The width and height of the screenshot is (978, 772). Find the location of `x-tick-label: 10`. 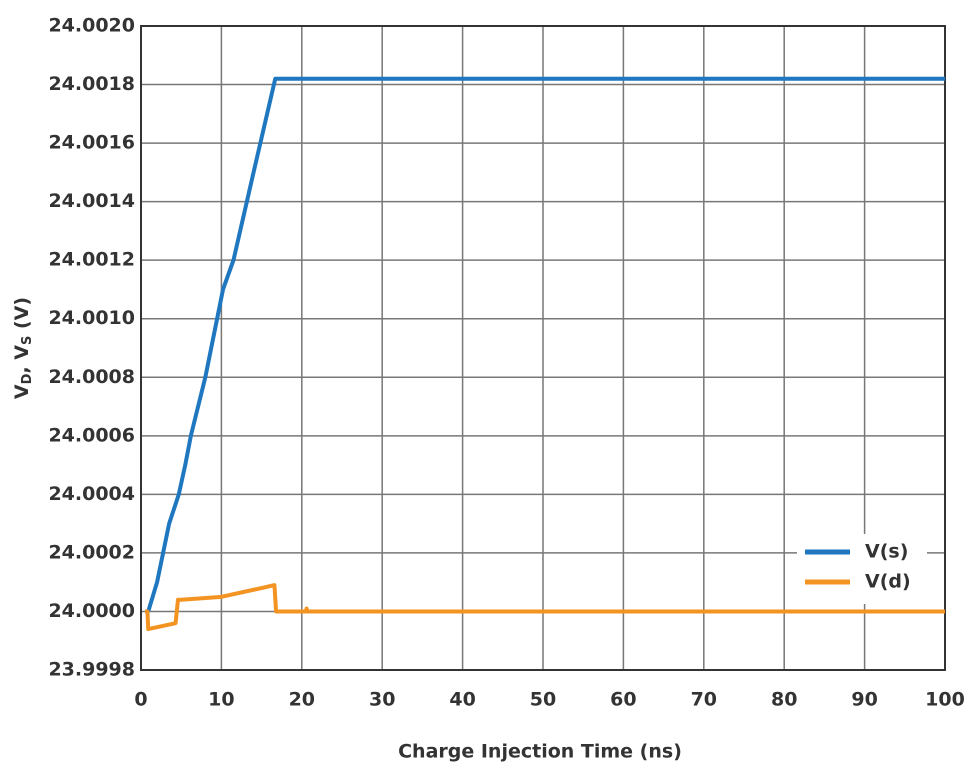

x-tick-label: 10 is located at coordinates (221, 700).